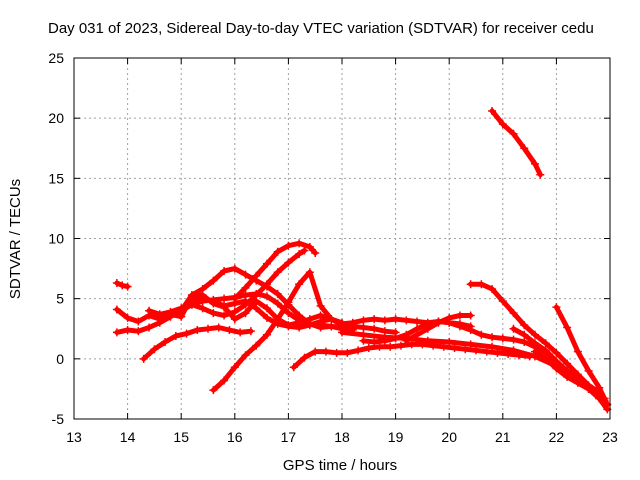  What do you see at coordinates (288, 326) in the screenshot?
I see `series-6-point` at bounding box center [288, 326].